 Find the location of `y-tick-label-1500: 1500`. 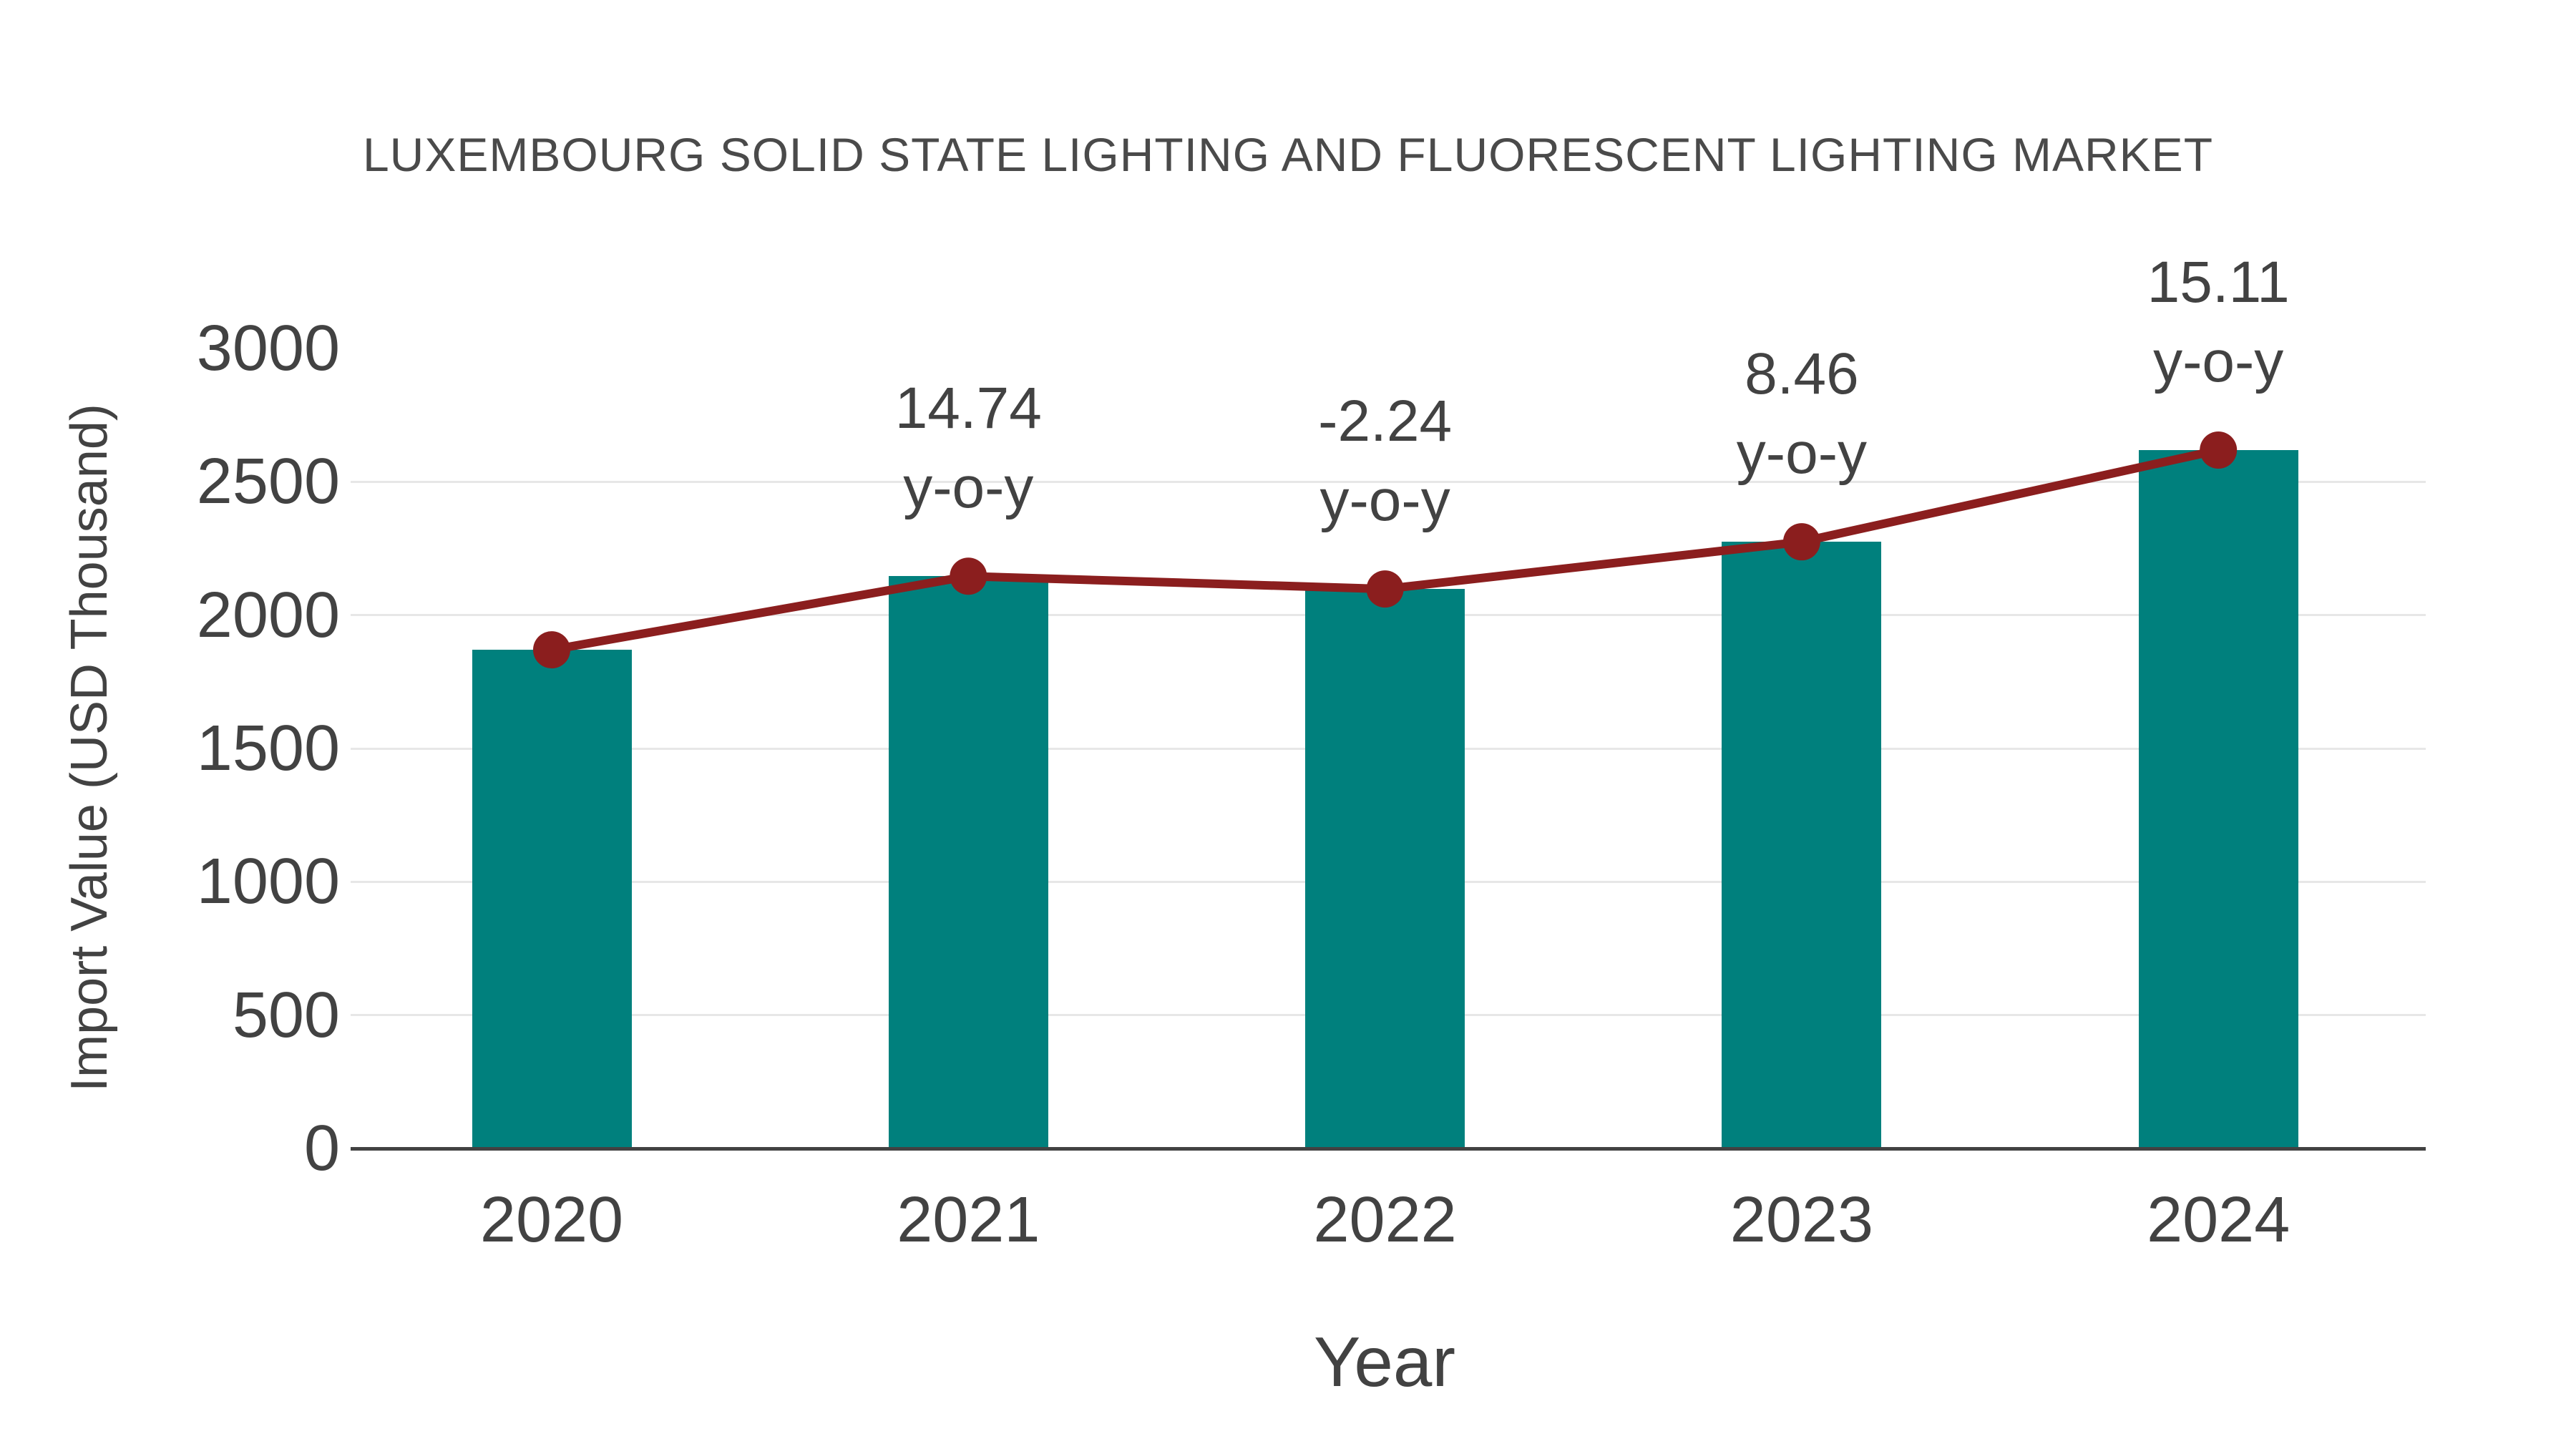

y-tick-label-1500: 1500 is located at coordinates (268, 748).